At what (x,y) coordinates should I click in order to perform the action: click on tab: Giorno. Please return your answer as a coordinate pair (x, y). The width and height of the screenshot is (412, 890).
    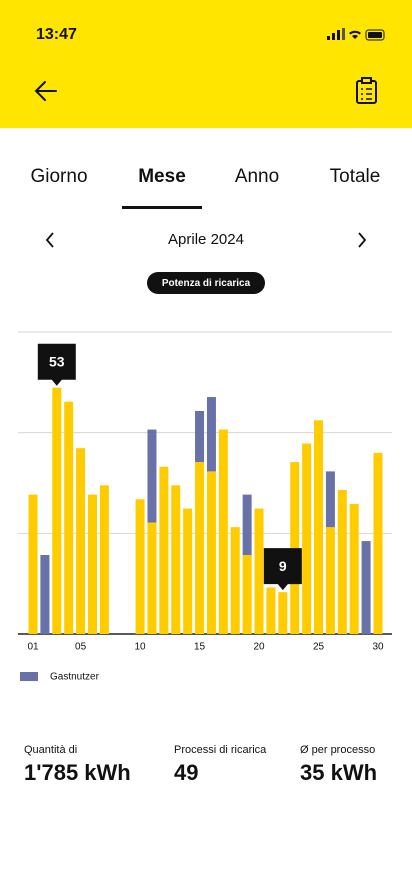
    Looking at the image, I should click on (58, 176).